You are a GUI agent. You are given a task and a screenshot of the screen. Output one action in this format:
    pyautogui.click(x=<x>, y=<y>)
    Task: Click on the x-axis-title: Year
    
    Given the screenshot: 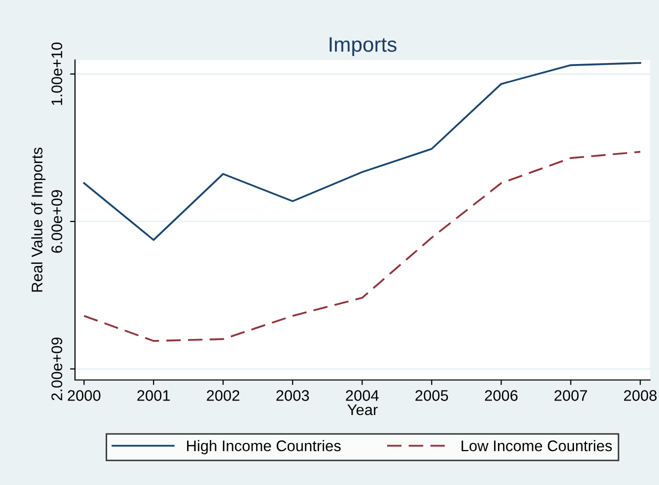 What is the action you would take?
    pyautogui.click(x=362, y=410)
    